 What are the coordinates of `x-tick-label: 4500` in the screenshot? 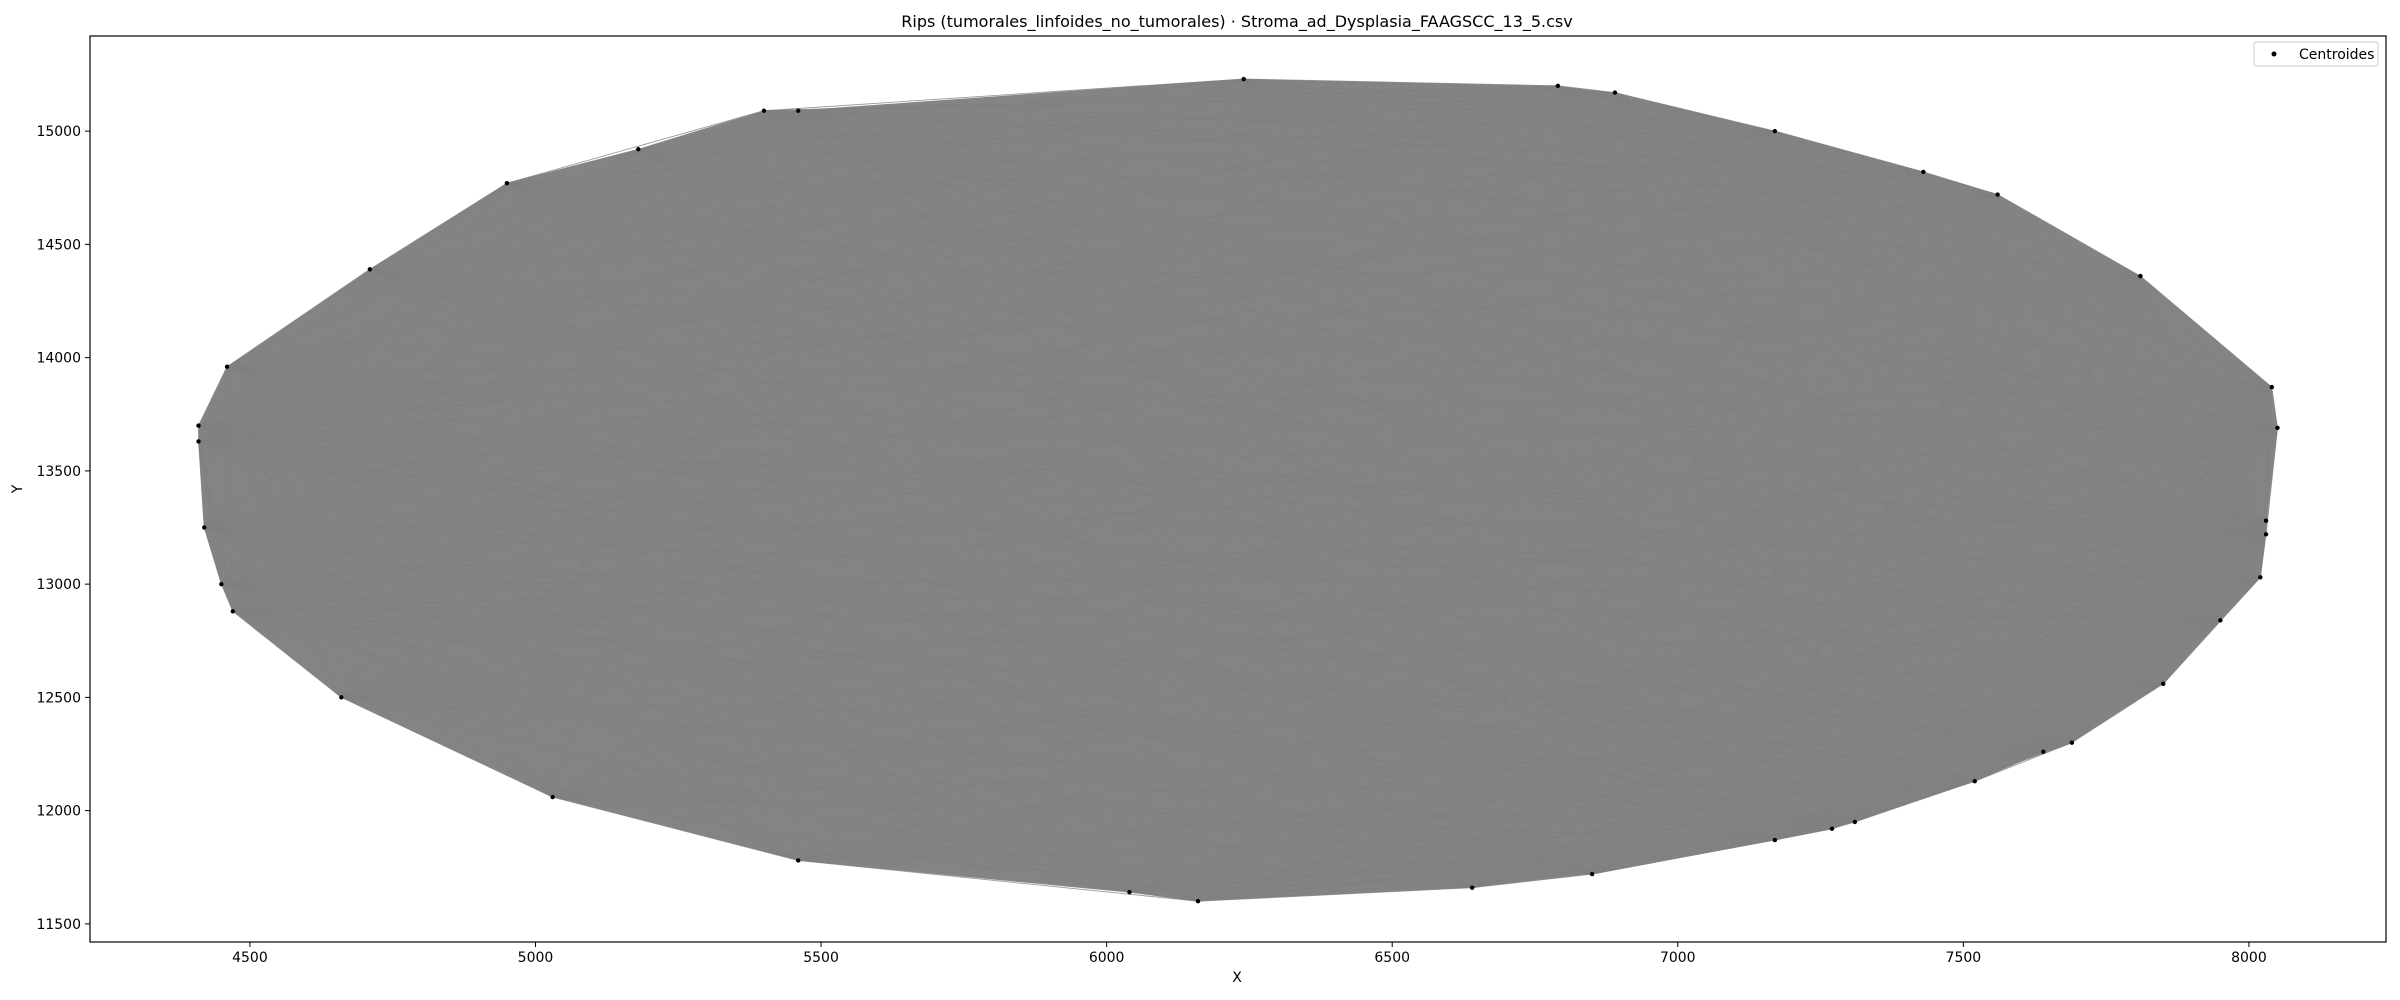 It's located at (250, 958).